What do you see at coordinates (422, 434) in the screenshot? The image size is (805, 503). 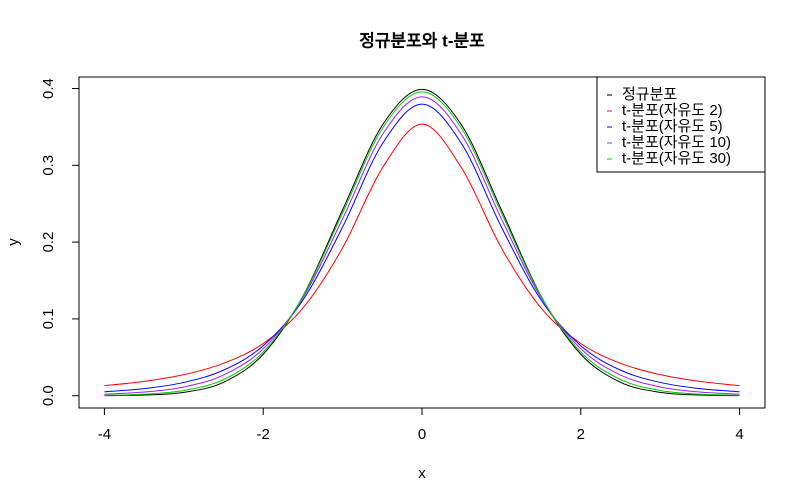 I see `x-tick-label: 0` at bounding box center [422, 434].